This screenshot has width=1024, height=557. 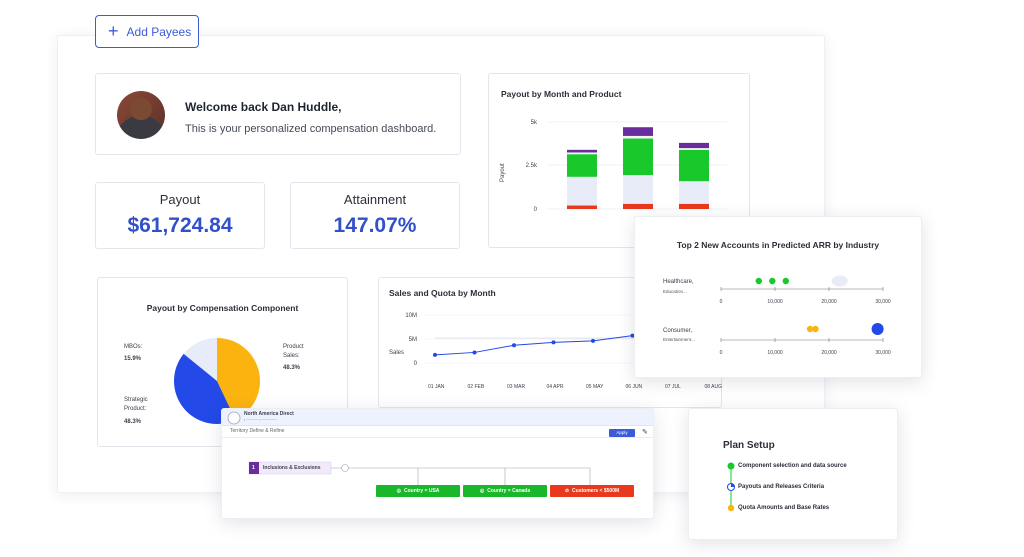 I want to click on avatar, so click(x=141, y=115).